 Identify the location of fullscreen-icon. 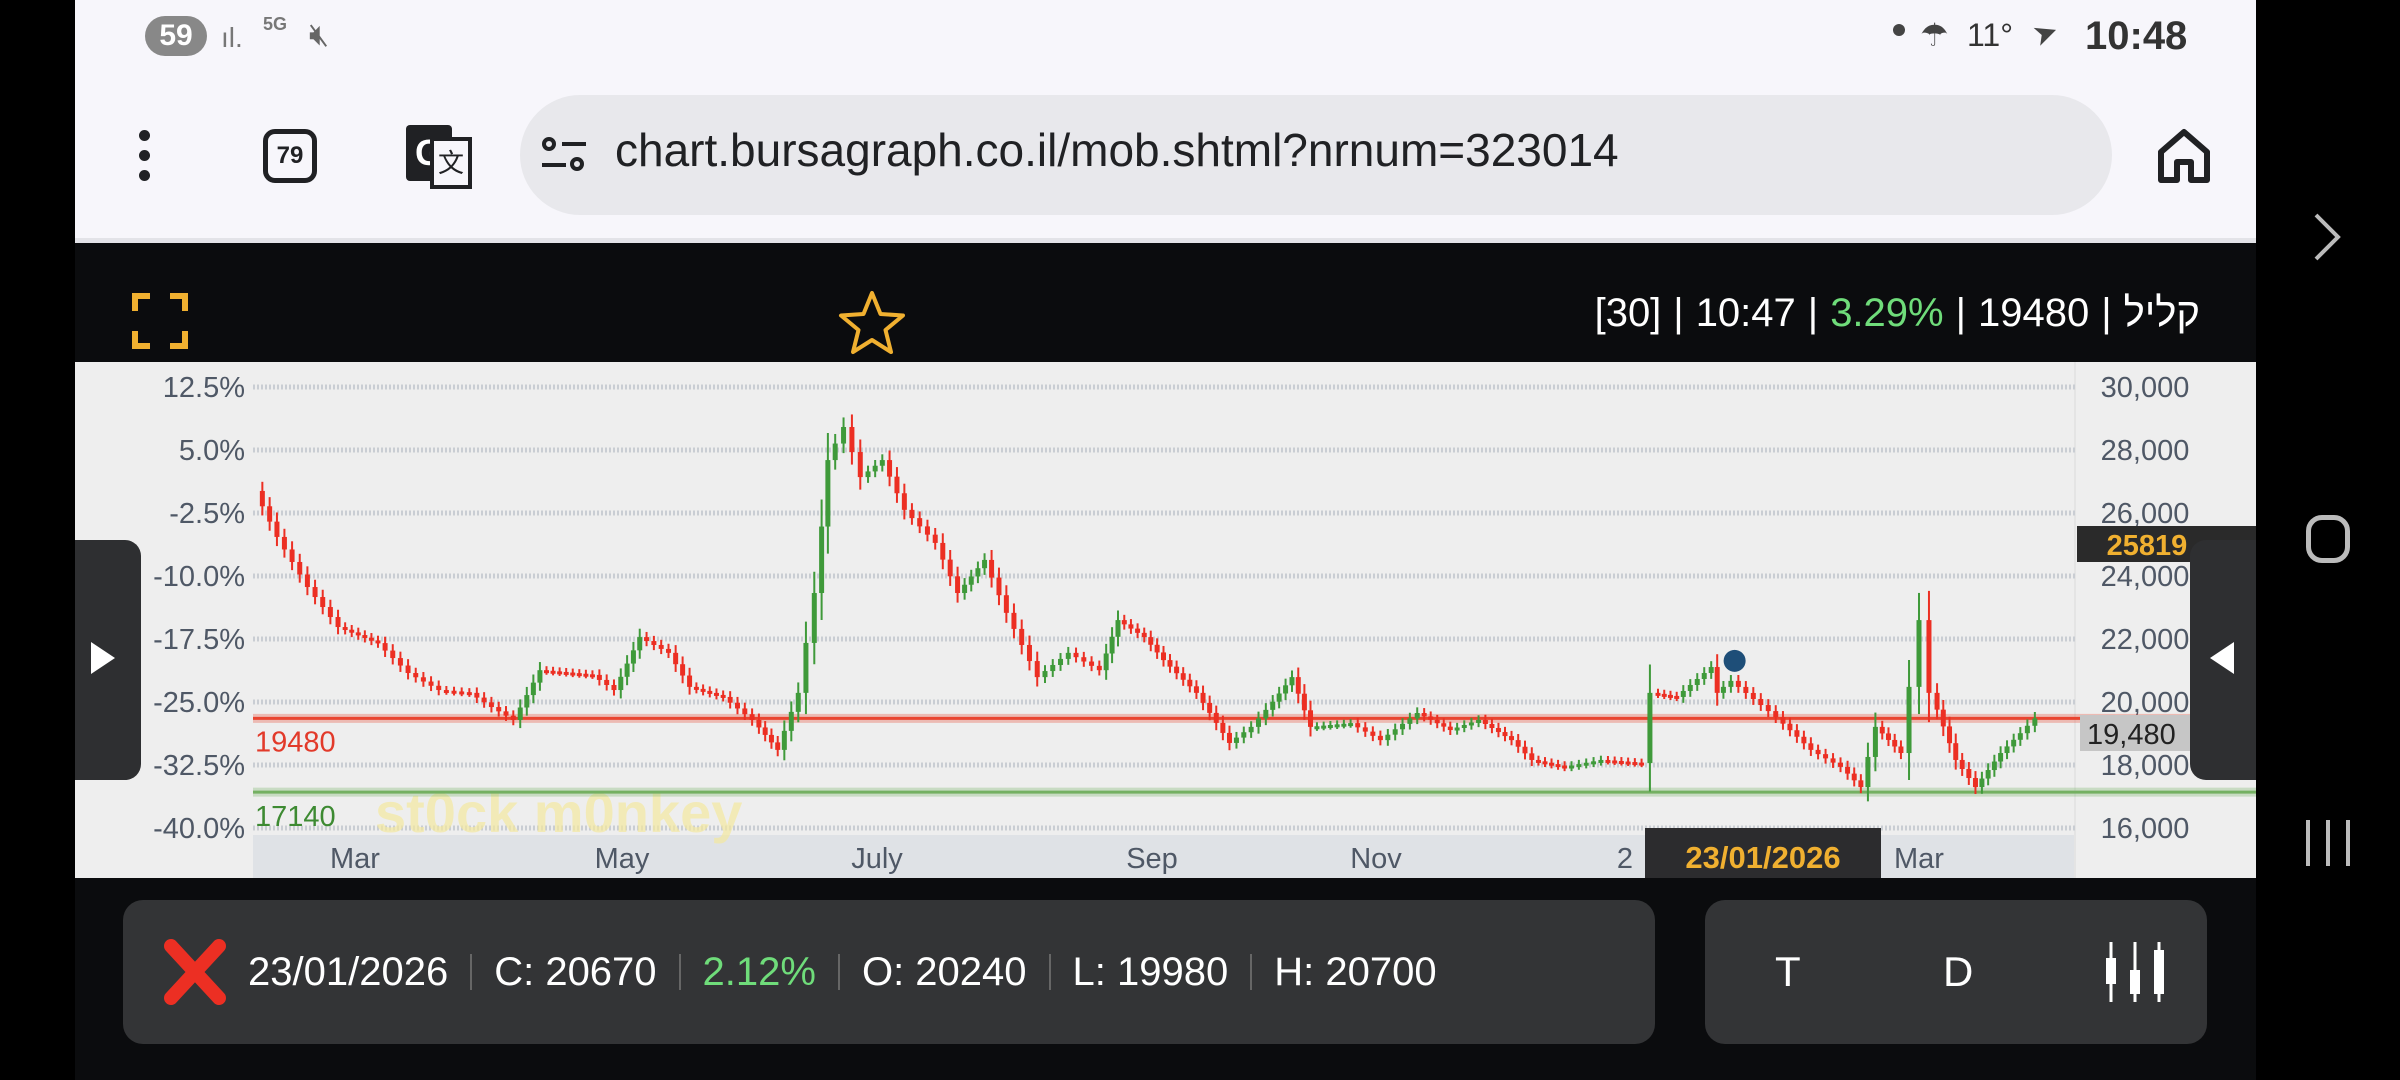
(160, 321).